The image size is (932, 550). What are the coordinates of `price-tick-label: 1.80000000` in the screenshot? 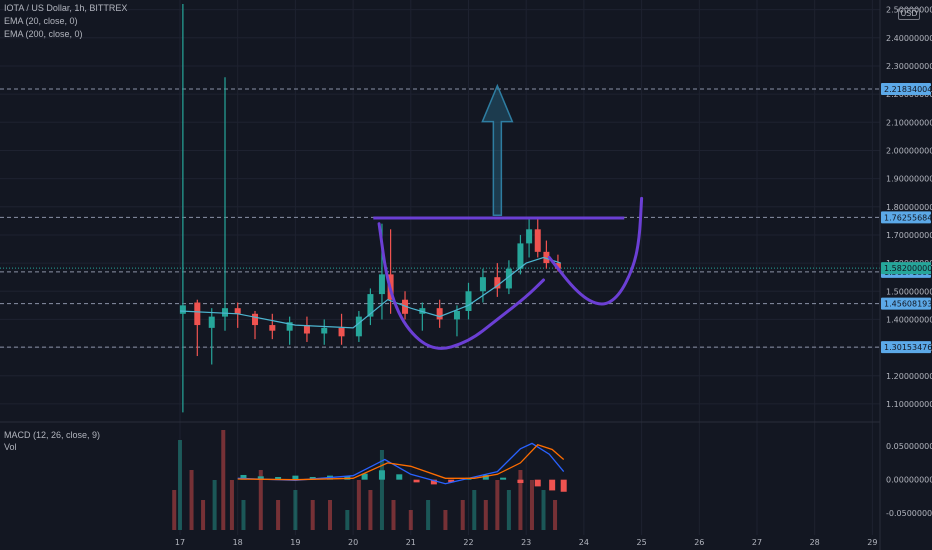 It's located at (909, 207).